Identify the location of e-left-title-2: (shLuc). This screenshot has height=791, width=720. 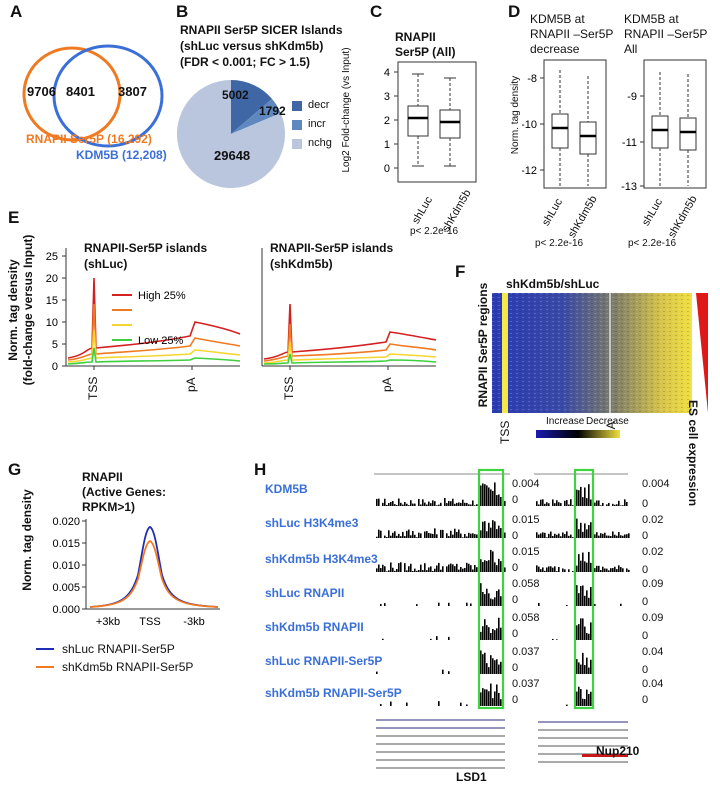
(106, 264).